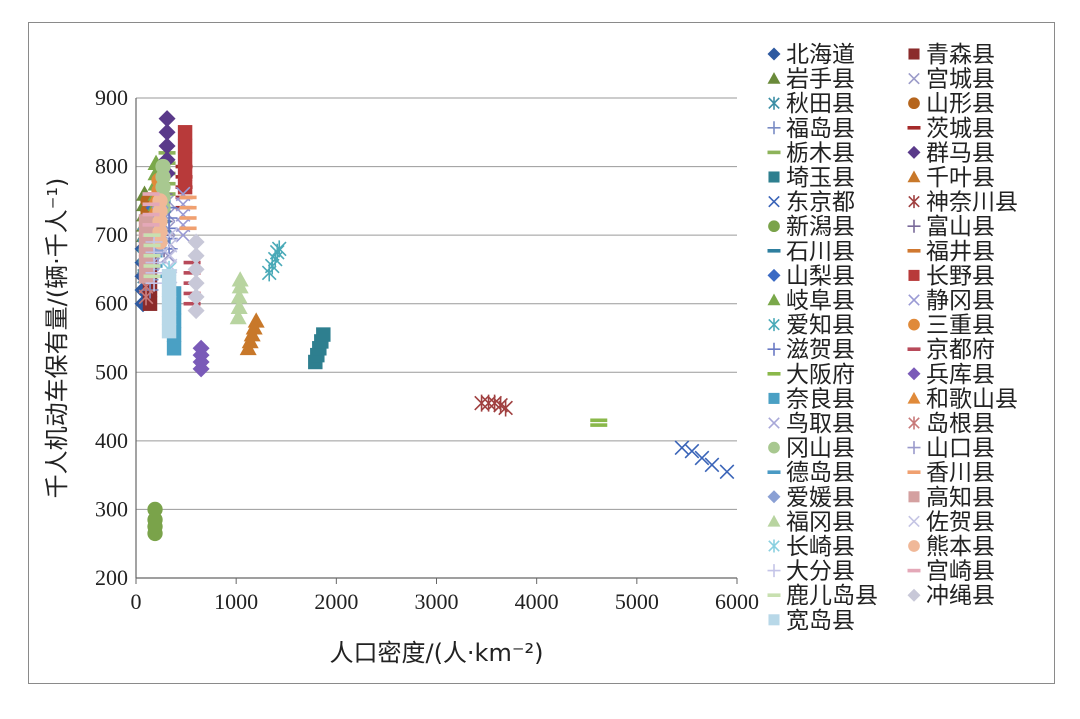  I want to click on legend-label: 神奈川县, so click(972, 203).